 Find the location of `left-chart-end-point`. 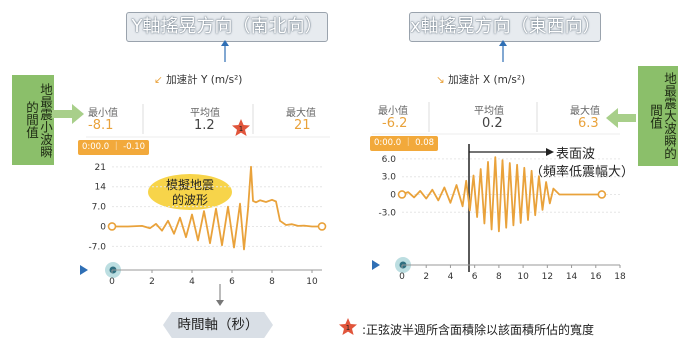

left-chart-end-point is located at coordinates (322, 226).